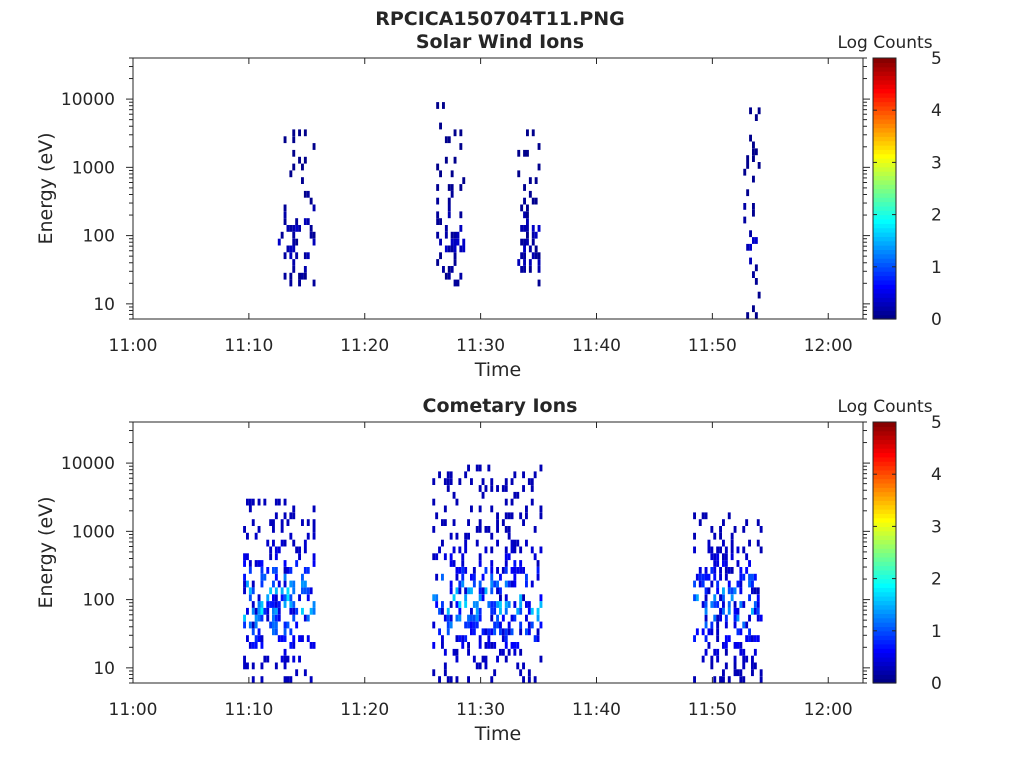  I want to click on y-tick-label: 100, so click(99, 601).